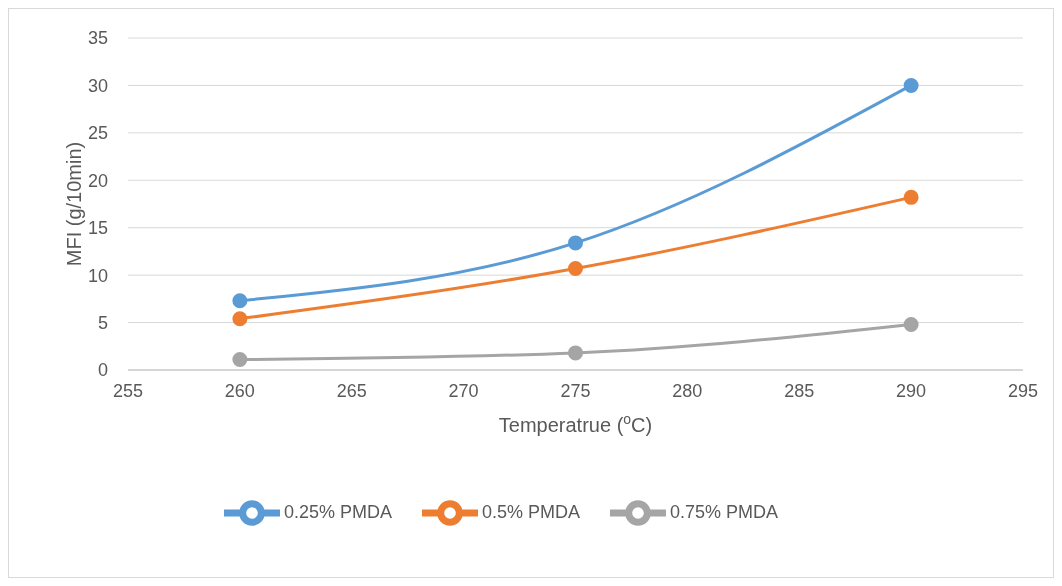  Describe the element at coordinates (97, 38) in the screenshot. I see `y-tick-label: 35` at that location.